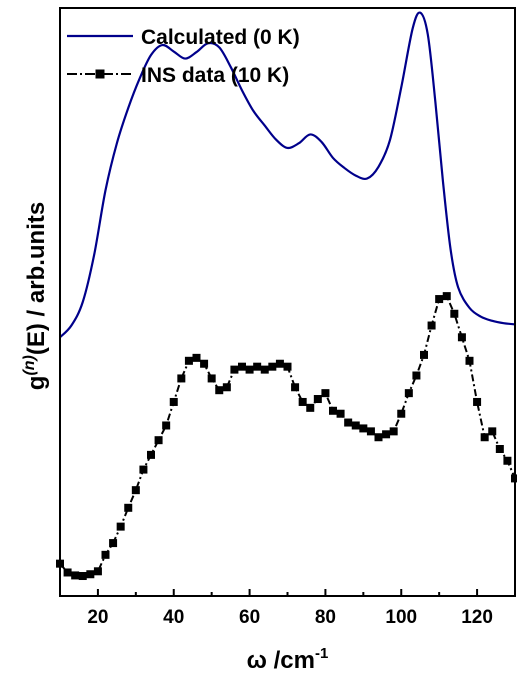 This screenshot has width=517, height=677. I want to click on x-tick-label: 100, so click(401, 617).